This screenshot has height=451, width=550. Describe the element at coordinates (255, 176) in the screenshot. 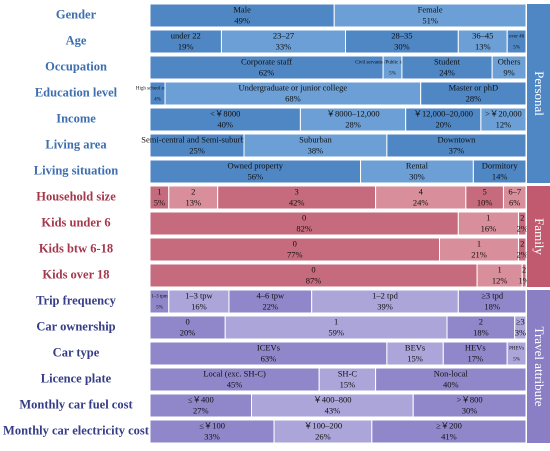

I see `segment-value: 56%` at that location.